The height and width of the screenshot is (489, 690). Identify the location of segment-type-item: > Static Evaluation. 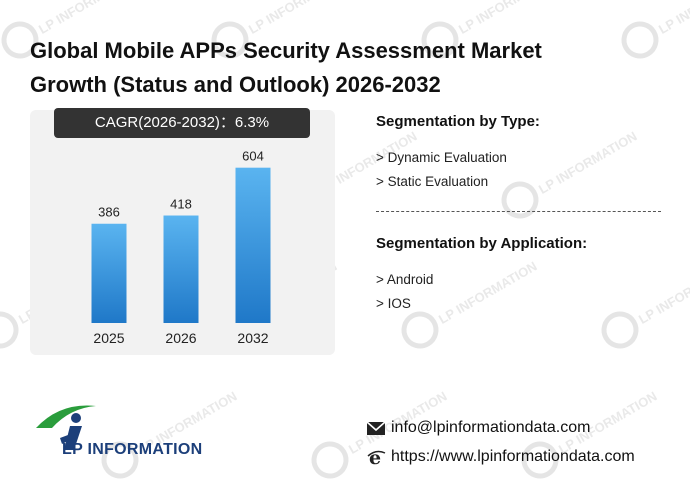
(432, 181).